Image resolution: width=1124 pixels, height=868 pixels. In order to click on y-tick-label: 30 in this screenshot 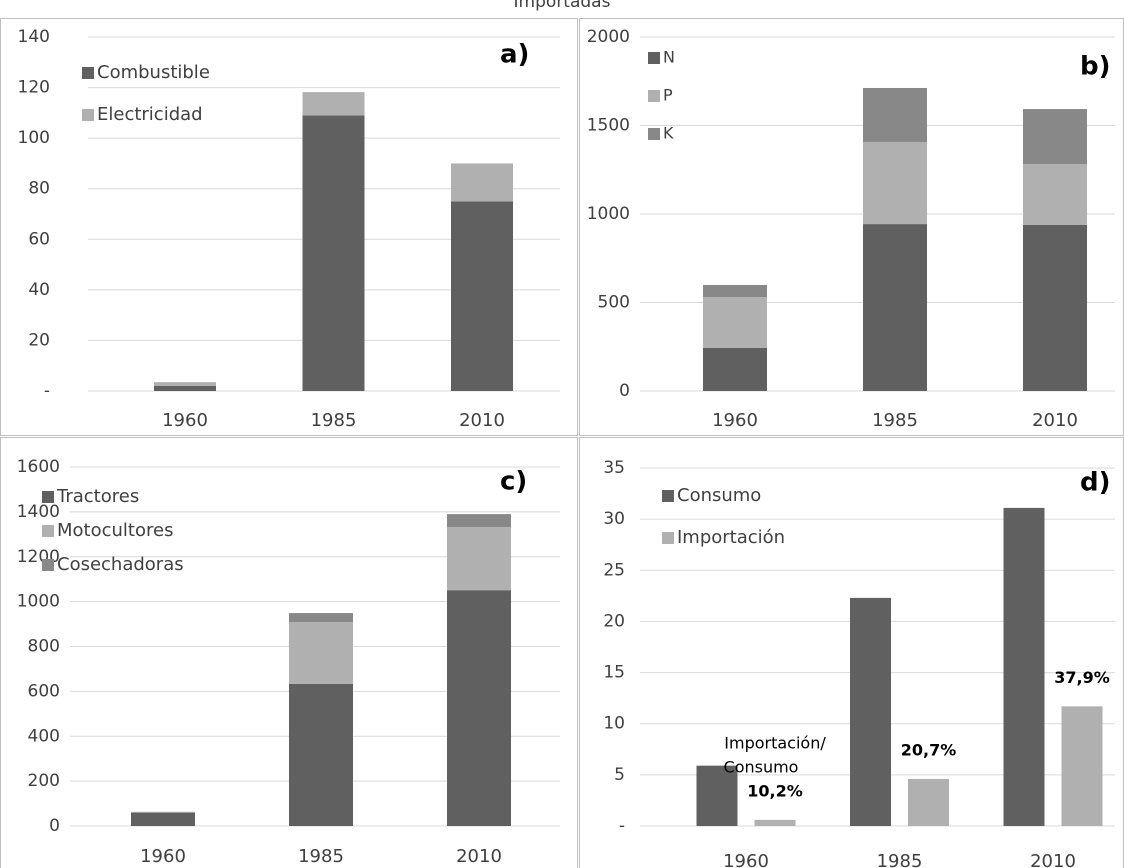, I will do `click(614, 519)`.